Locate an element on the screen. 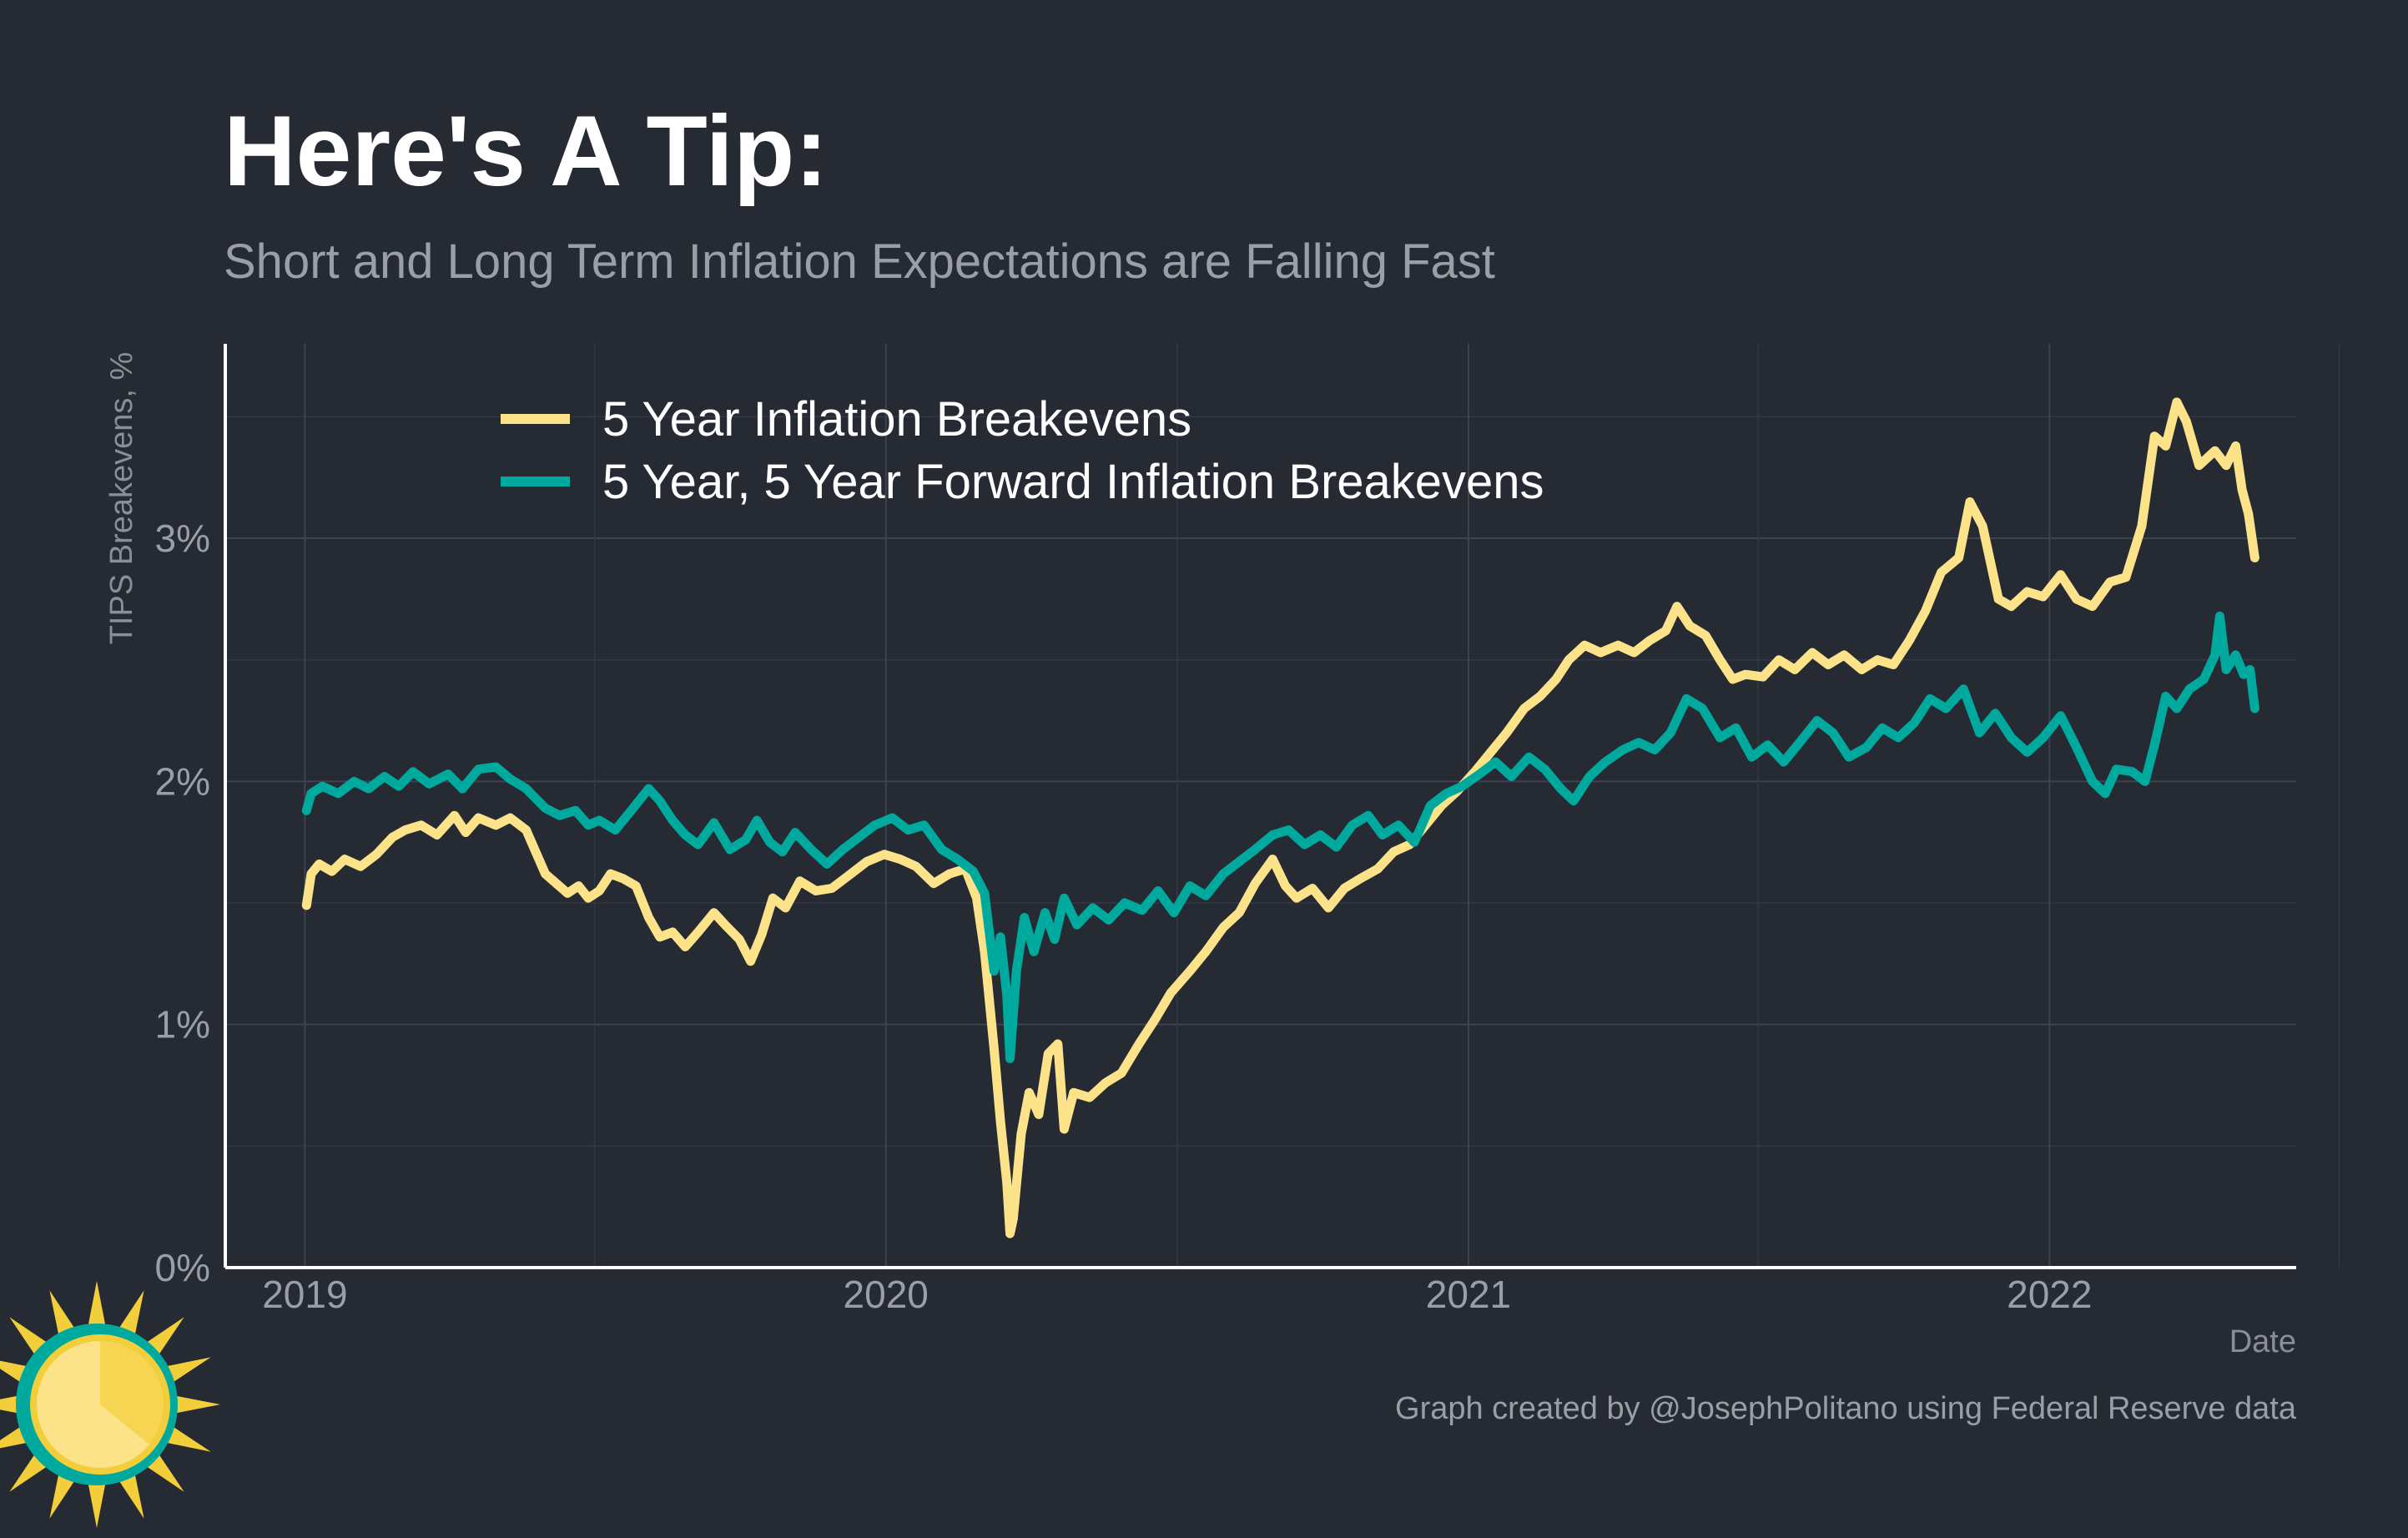 This screenshot has height=1538, width=2408. chart-title: Here's A Tip: is located at coordinates (526, 151).